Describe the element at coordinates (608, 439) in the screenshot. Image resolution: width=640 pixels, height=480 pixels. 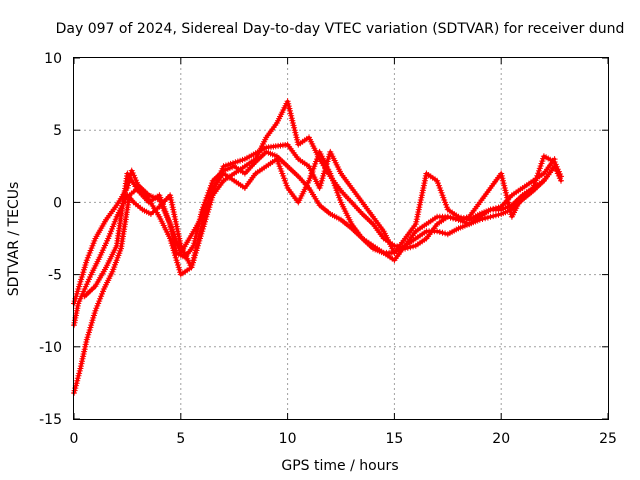
I see `x-tick-label: 25` at that location.